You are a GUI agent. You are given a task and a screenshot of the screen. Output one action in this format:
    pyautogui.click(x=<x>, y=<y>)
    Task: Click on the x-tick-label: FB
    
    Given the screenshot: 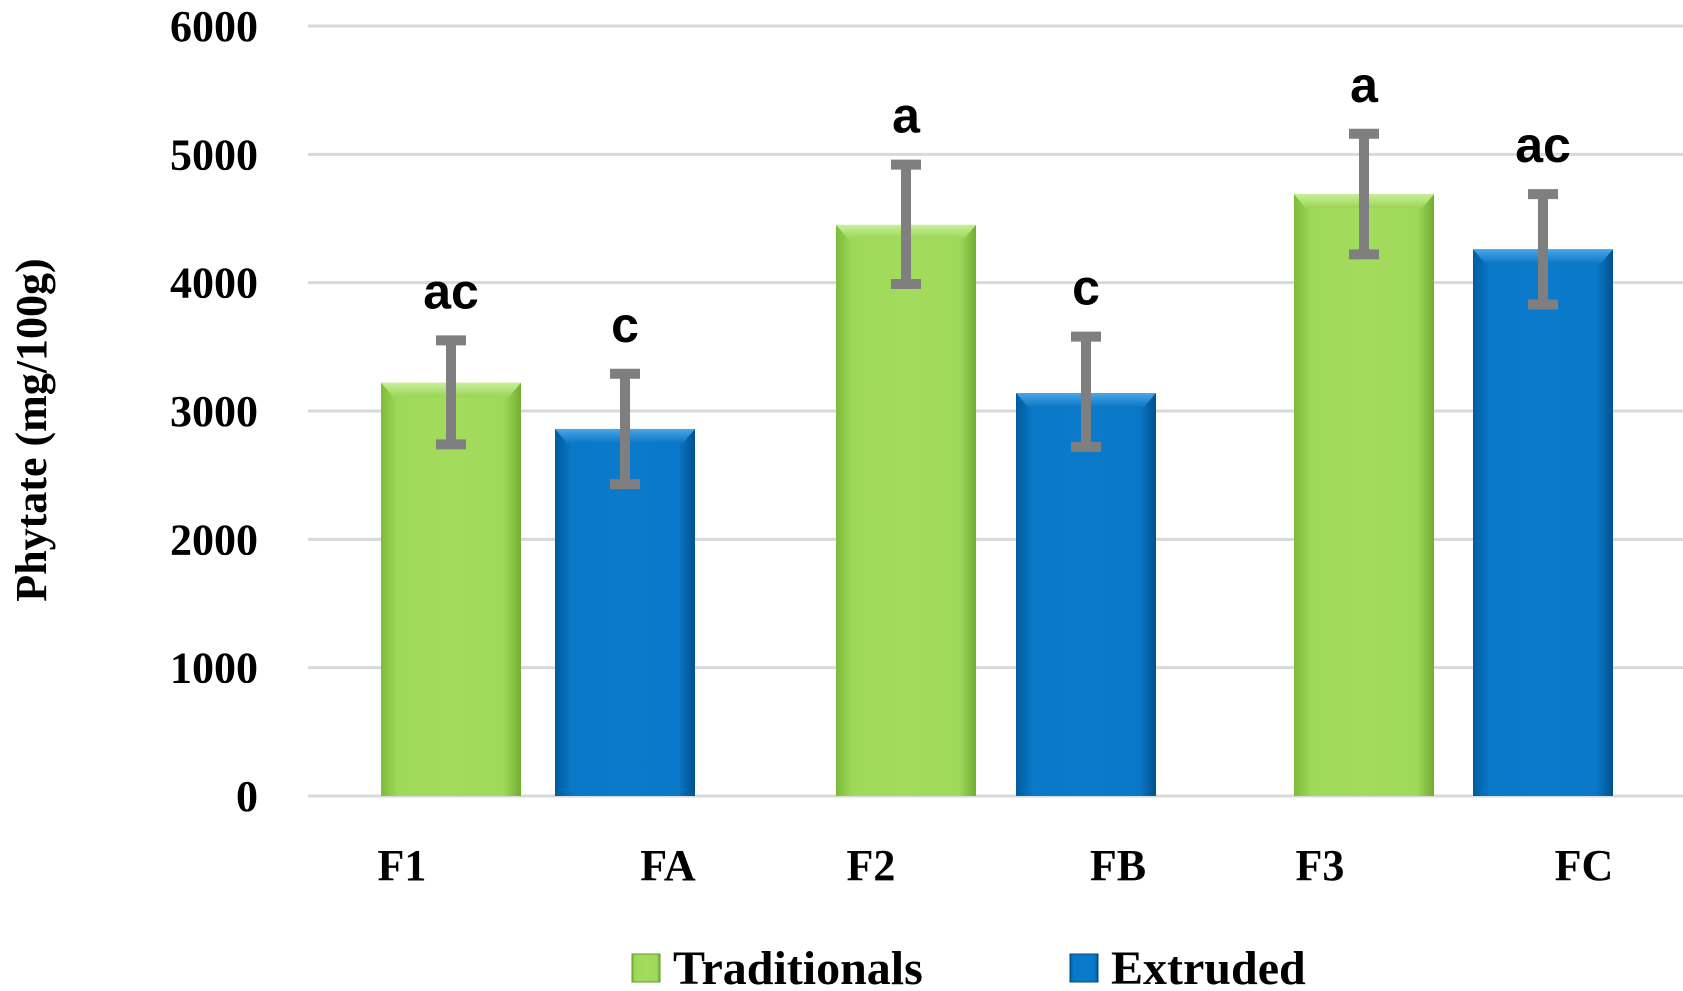 What is the action you would take?
    pyautogui.click(x=1118, y=865)
    